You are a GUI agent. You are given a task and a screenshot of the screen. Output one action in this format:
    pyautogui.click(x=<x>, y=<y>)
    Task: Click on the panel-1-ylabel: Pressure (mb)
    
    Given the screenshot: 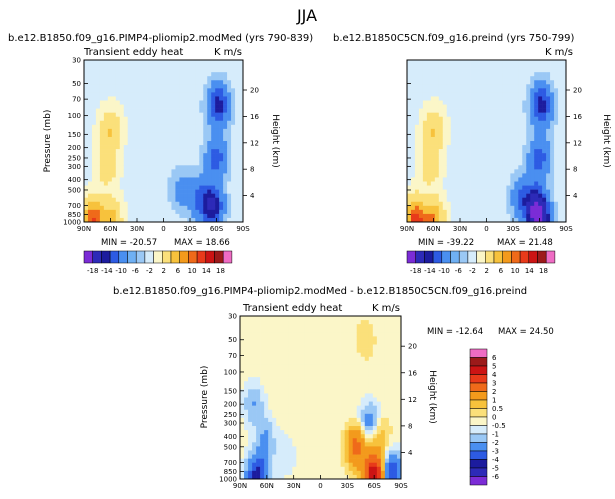 What is the action you would take?
    pyautogui.click(x=48, y=141)
    